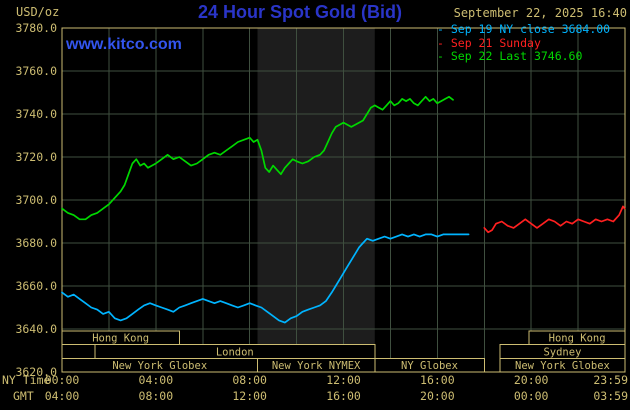  I want to click on y-tick-label: 3640.0, so click(36, 329).